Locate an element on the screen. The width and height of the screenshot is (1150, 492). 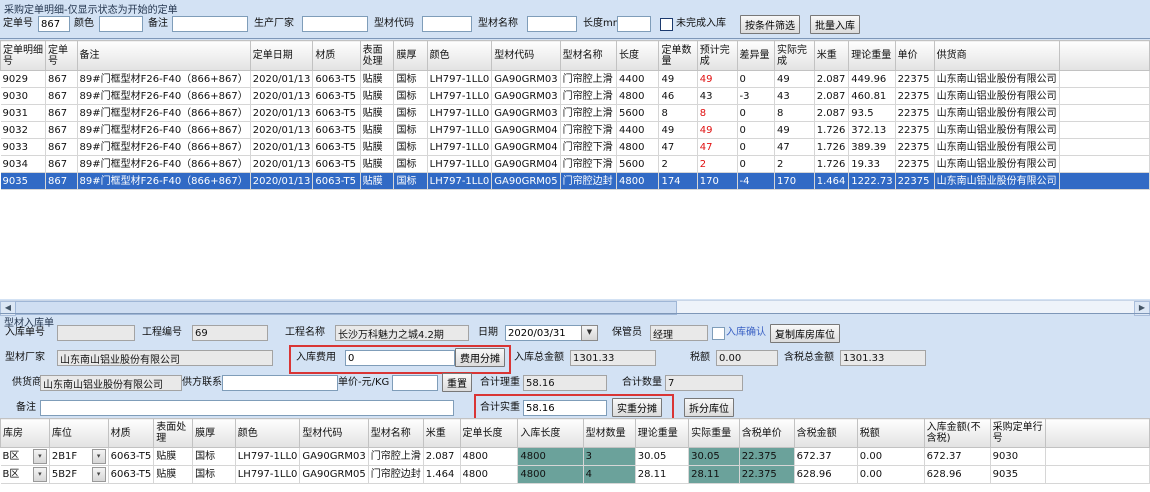
order-no-input is located at coordinates (54, 24).